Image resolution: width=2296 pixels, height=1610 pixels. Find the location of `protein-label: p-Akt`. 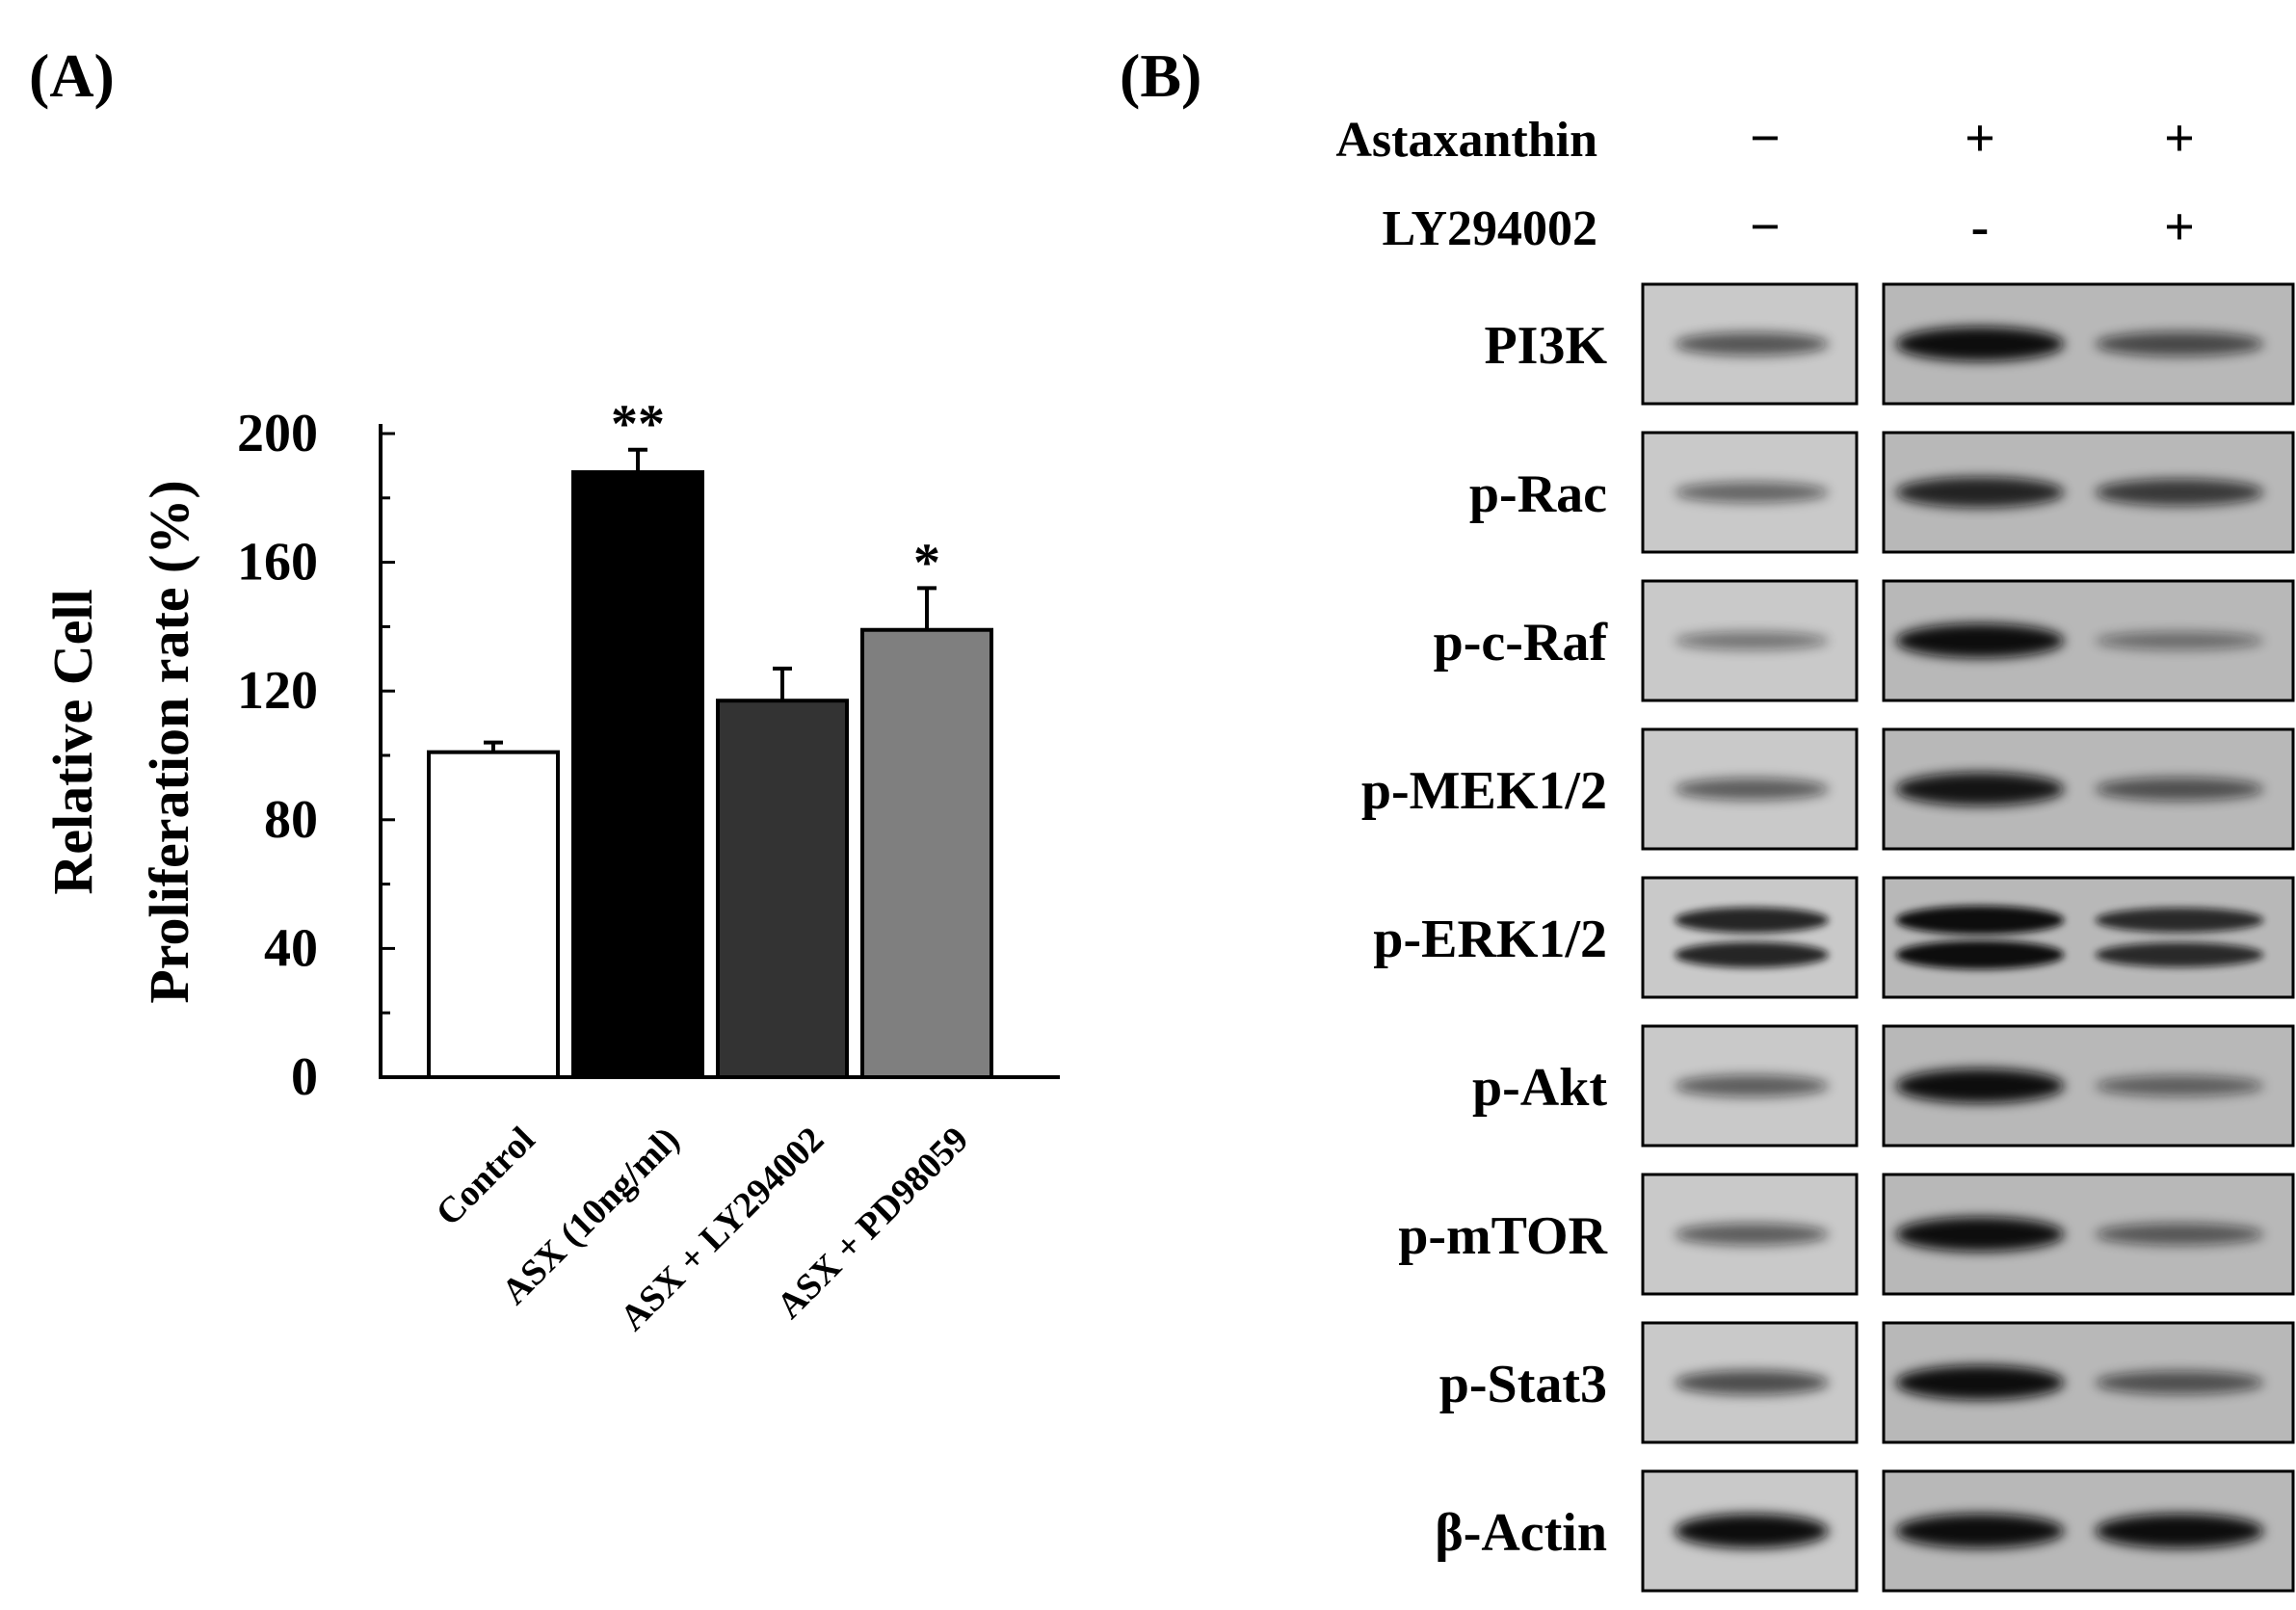

protein-label: p-Akt is located at coordinates (1540, 1088).